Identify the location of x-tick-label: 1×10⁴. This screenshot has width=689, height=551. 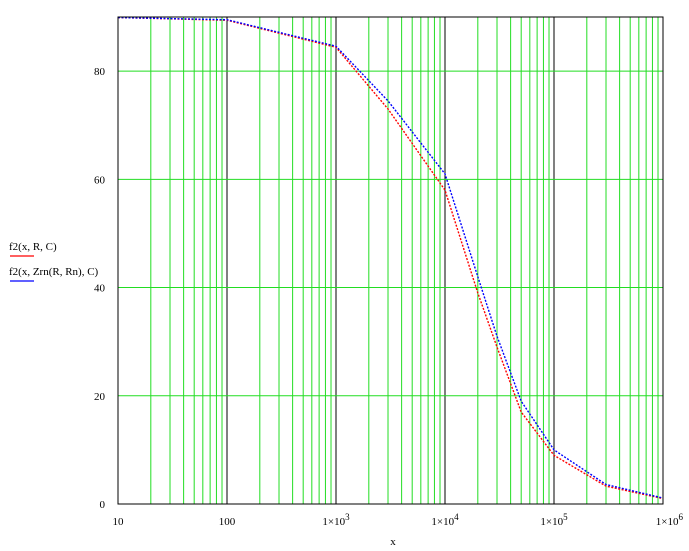
(445, 520).